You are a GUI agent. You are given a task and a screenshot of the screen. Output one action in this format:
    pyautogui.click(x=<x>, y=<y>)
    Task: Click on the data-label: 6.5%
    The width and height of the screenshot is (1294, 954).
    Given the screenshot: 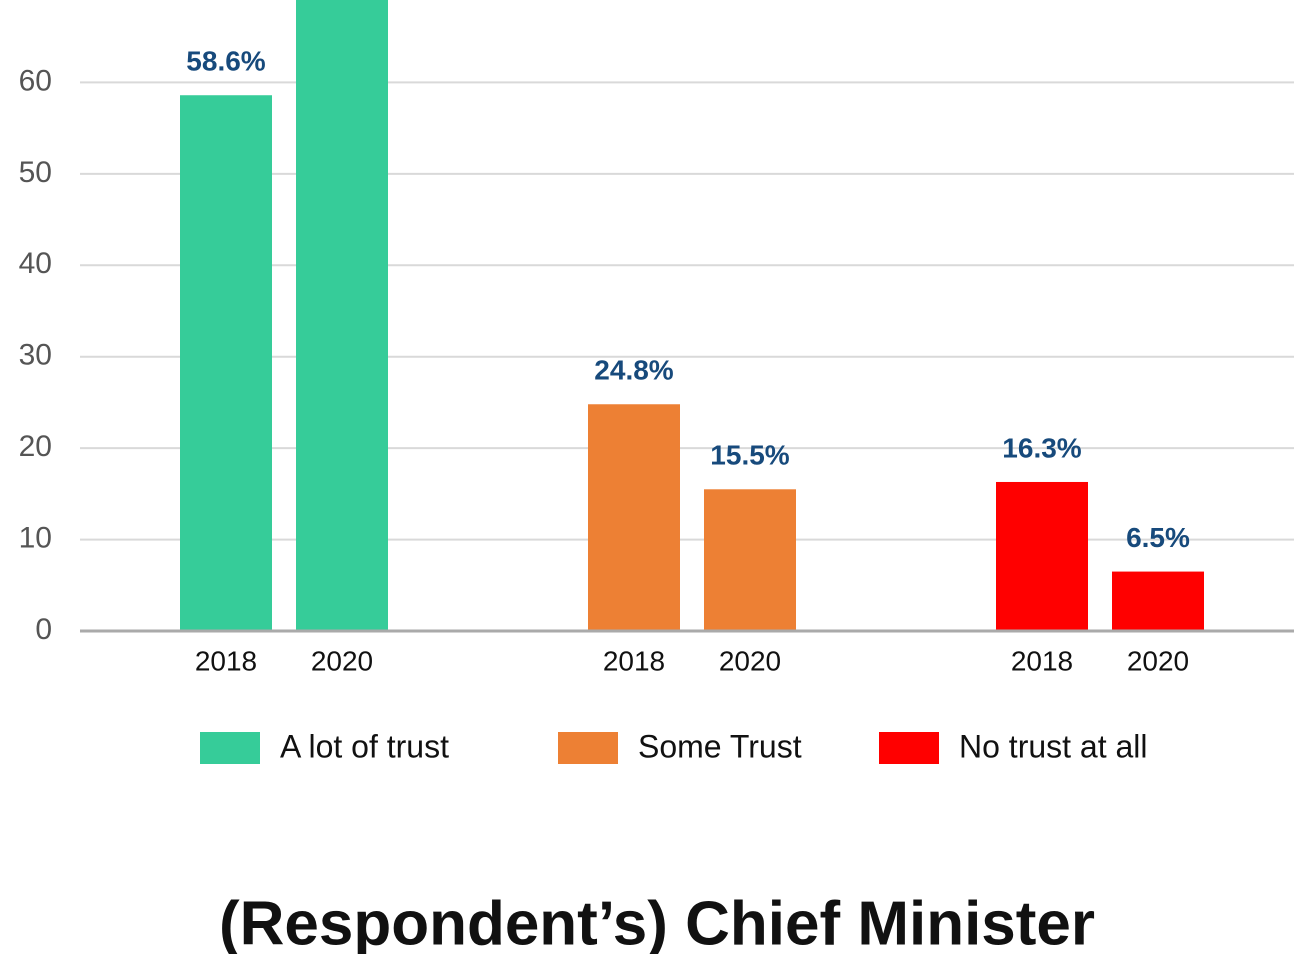 What is the action you would take?
    pyautogui.click(x=1158, y=537)
    